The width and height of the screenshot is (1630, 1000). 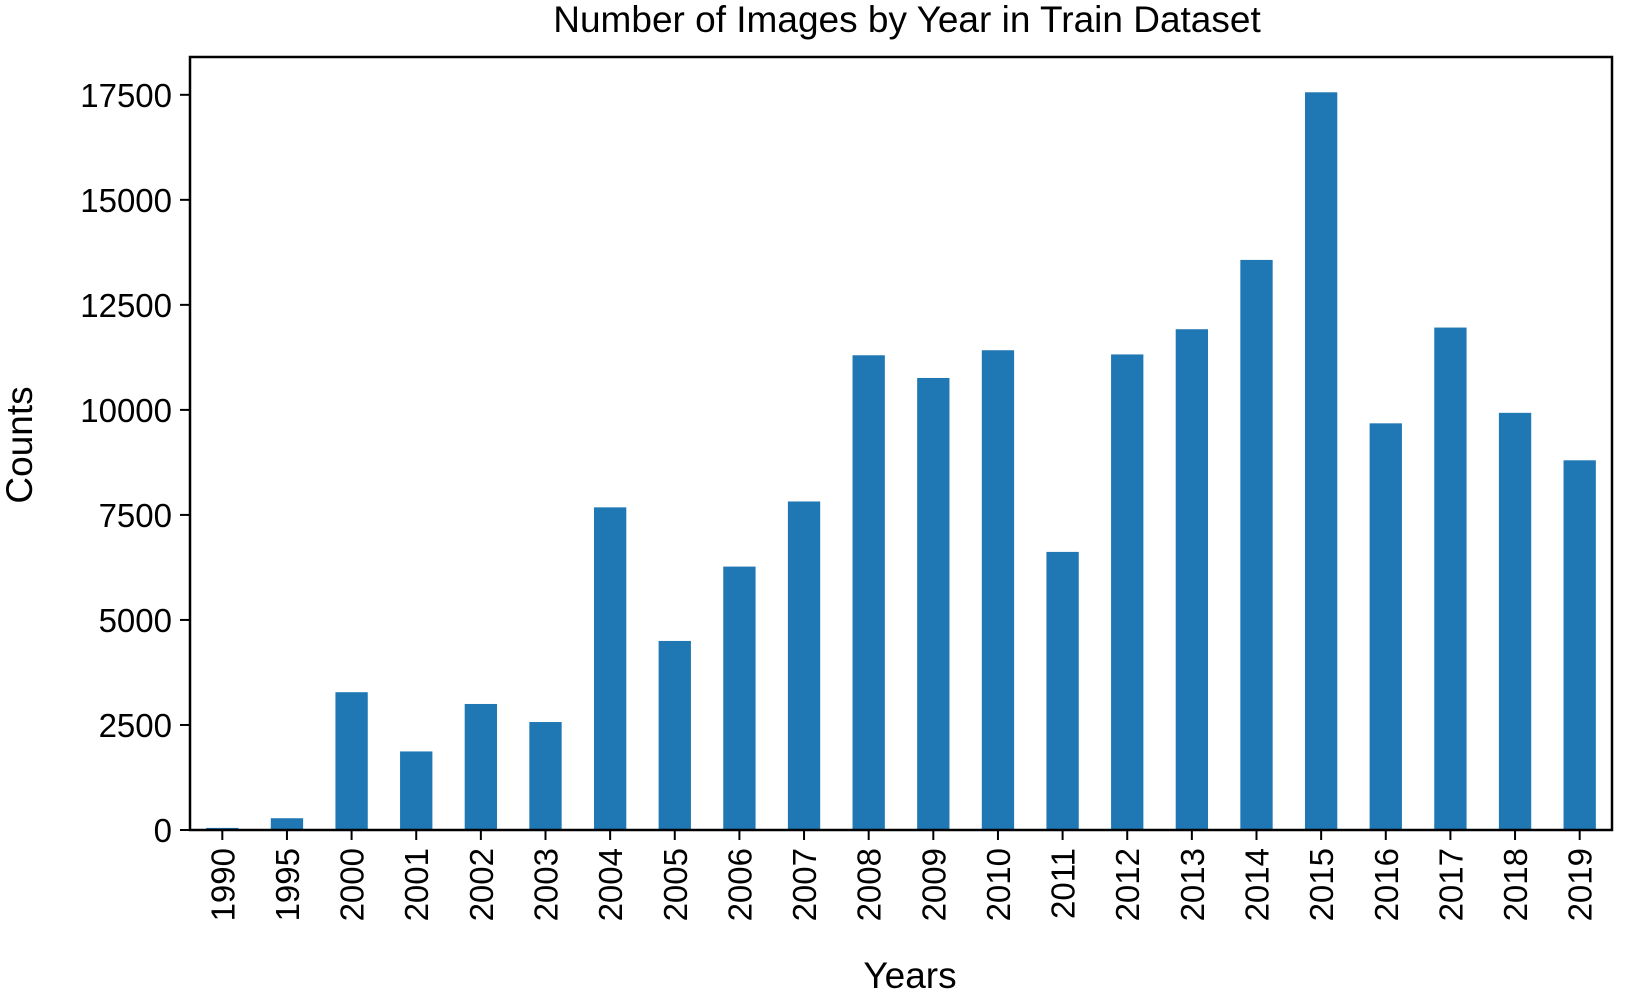 What do you see at coordinates (1321, 461) in the screenshot?
I see `bar-2015` at bounding box center [1321, 461].